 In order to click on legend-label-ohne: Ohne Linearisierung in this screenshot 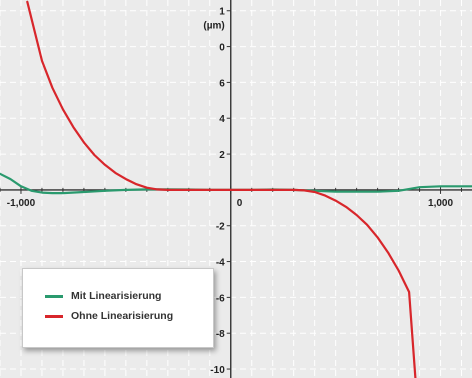, I will do `click(122, 316)`.